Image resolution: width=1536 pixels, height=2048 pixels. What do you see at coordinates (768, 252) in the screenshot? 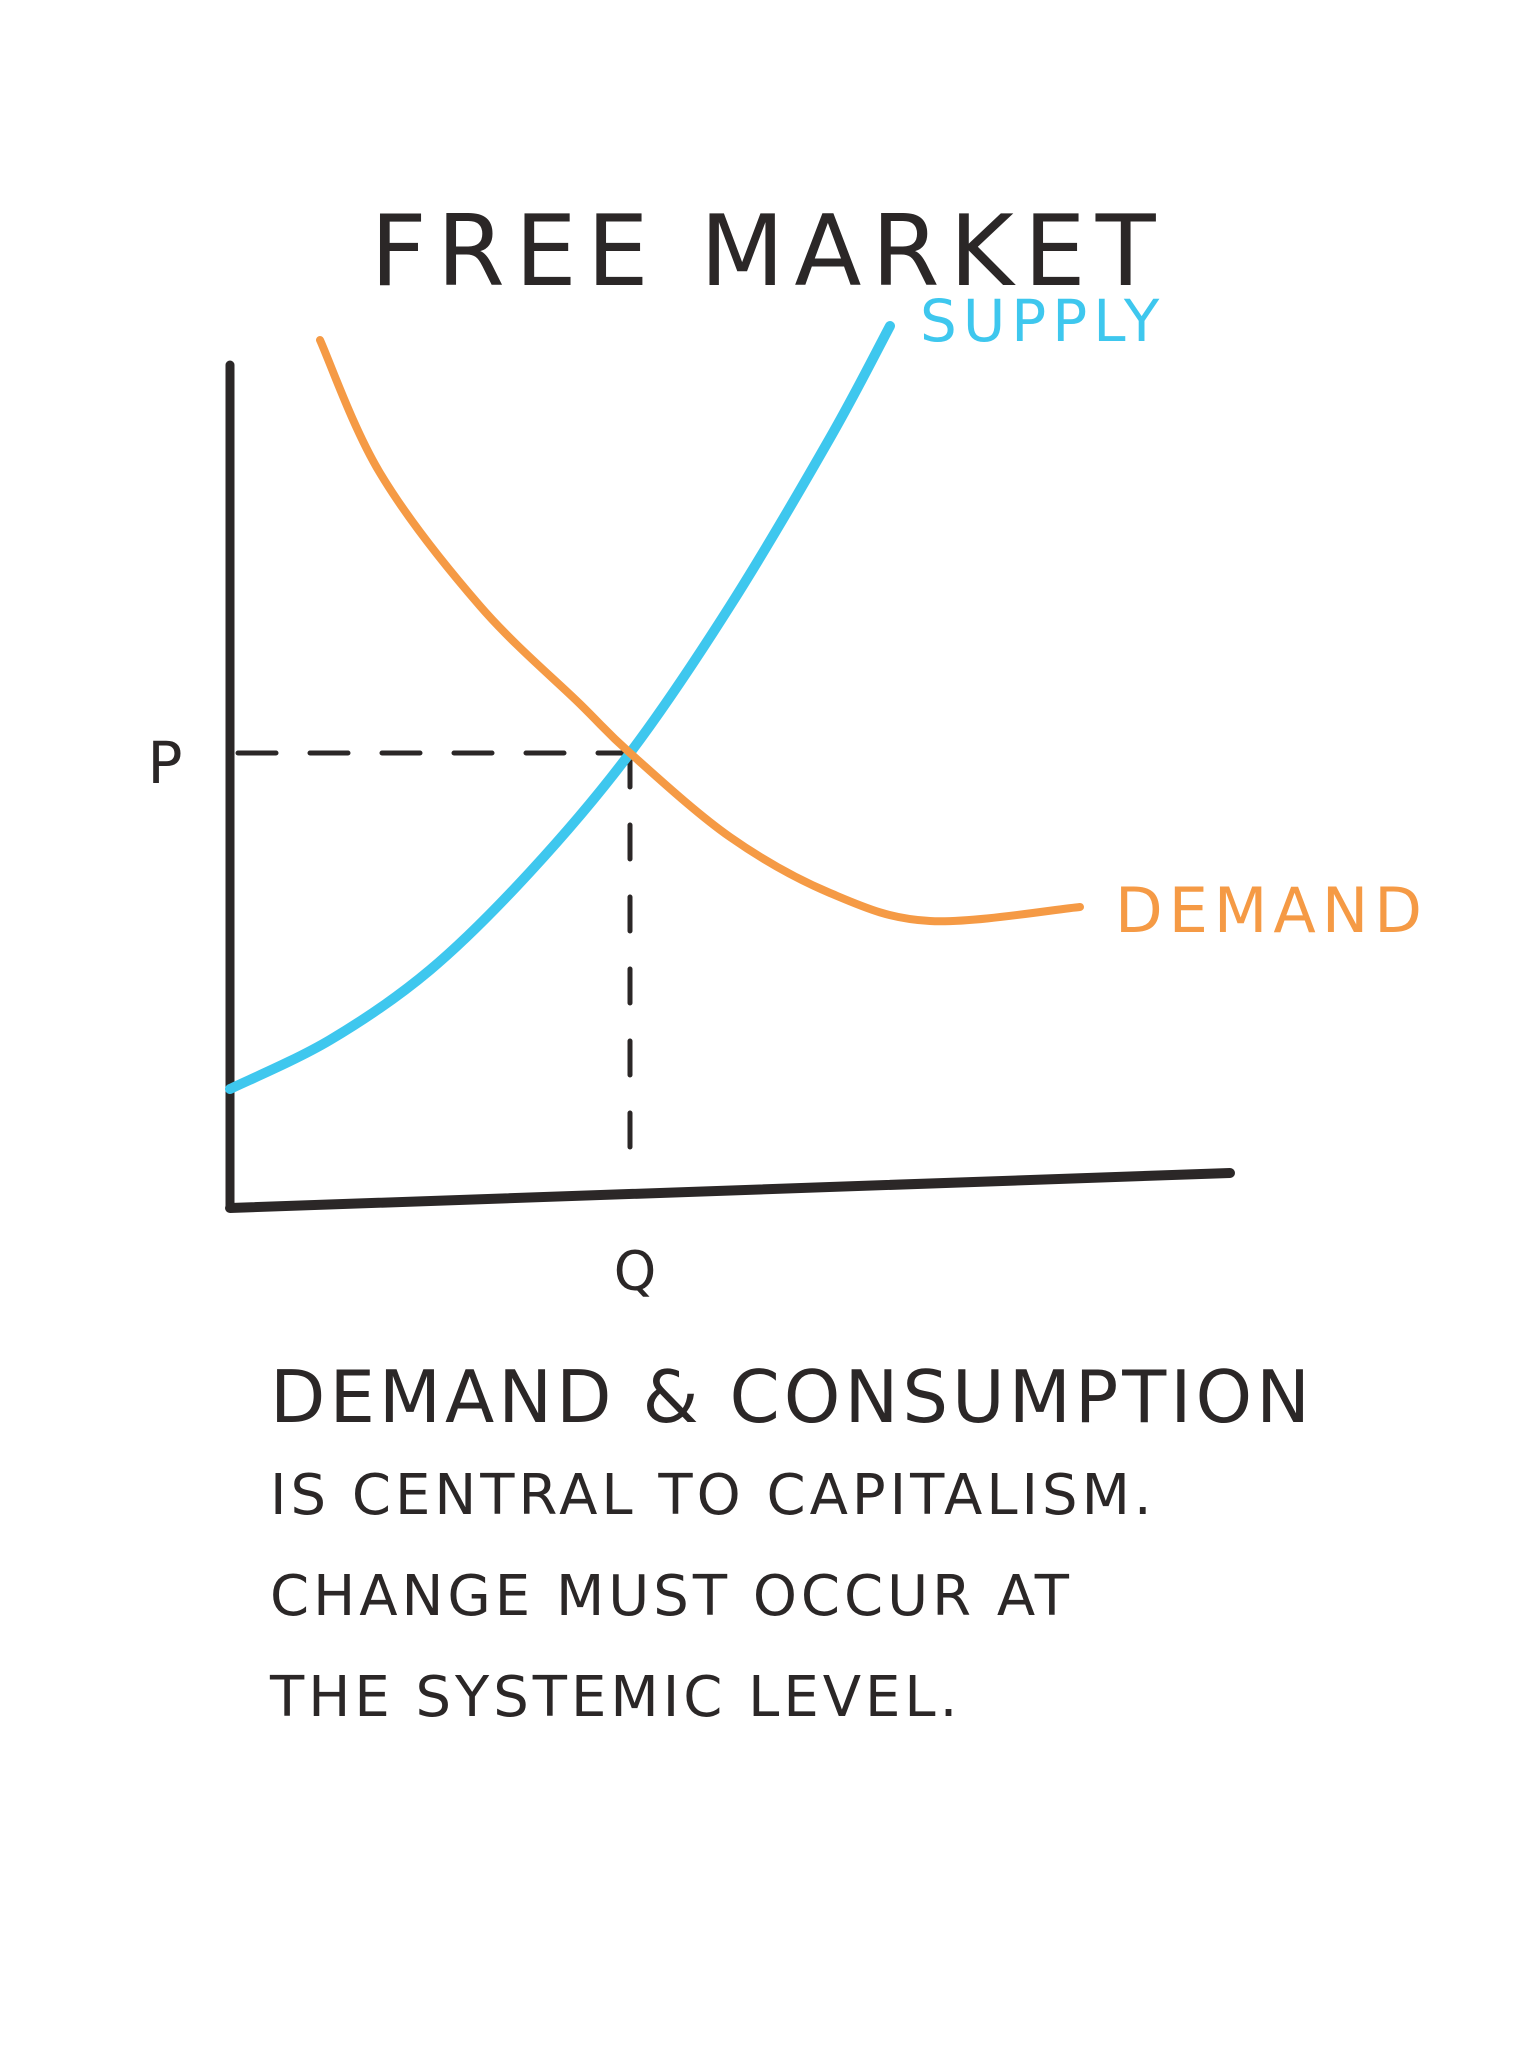
I see `chart-title: FREE MARKET` at bounding box center [768, 252].